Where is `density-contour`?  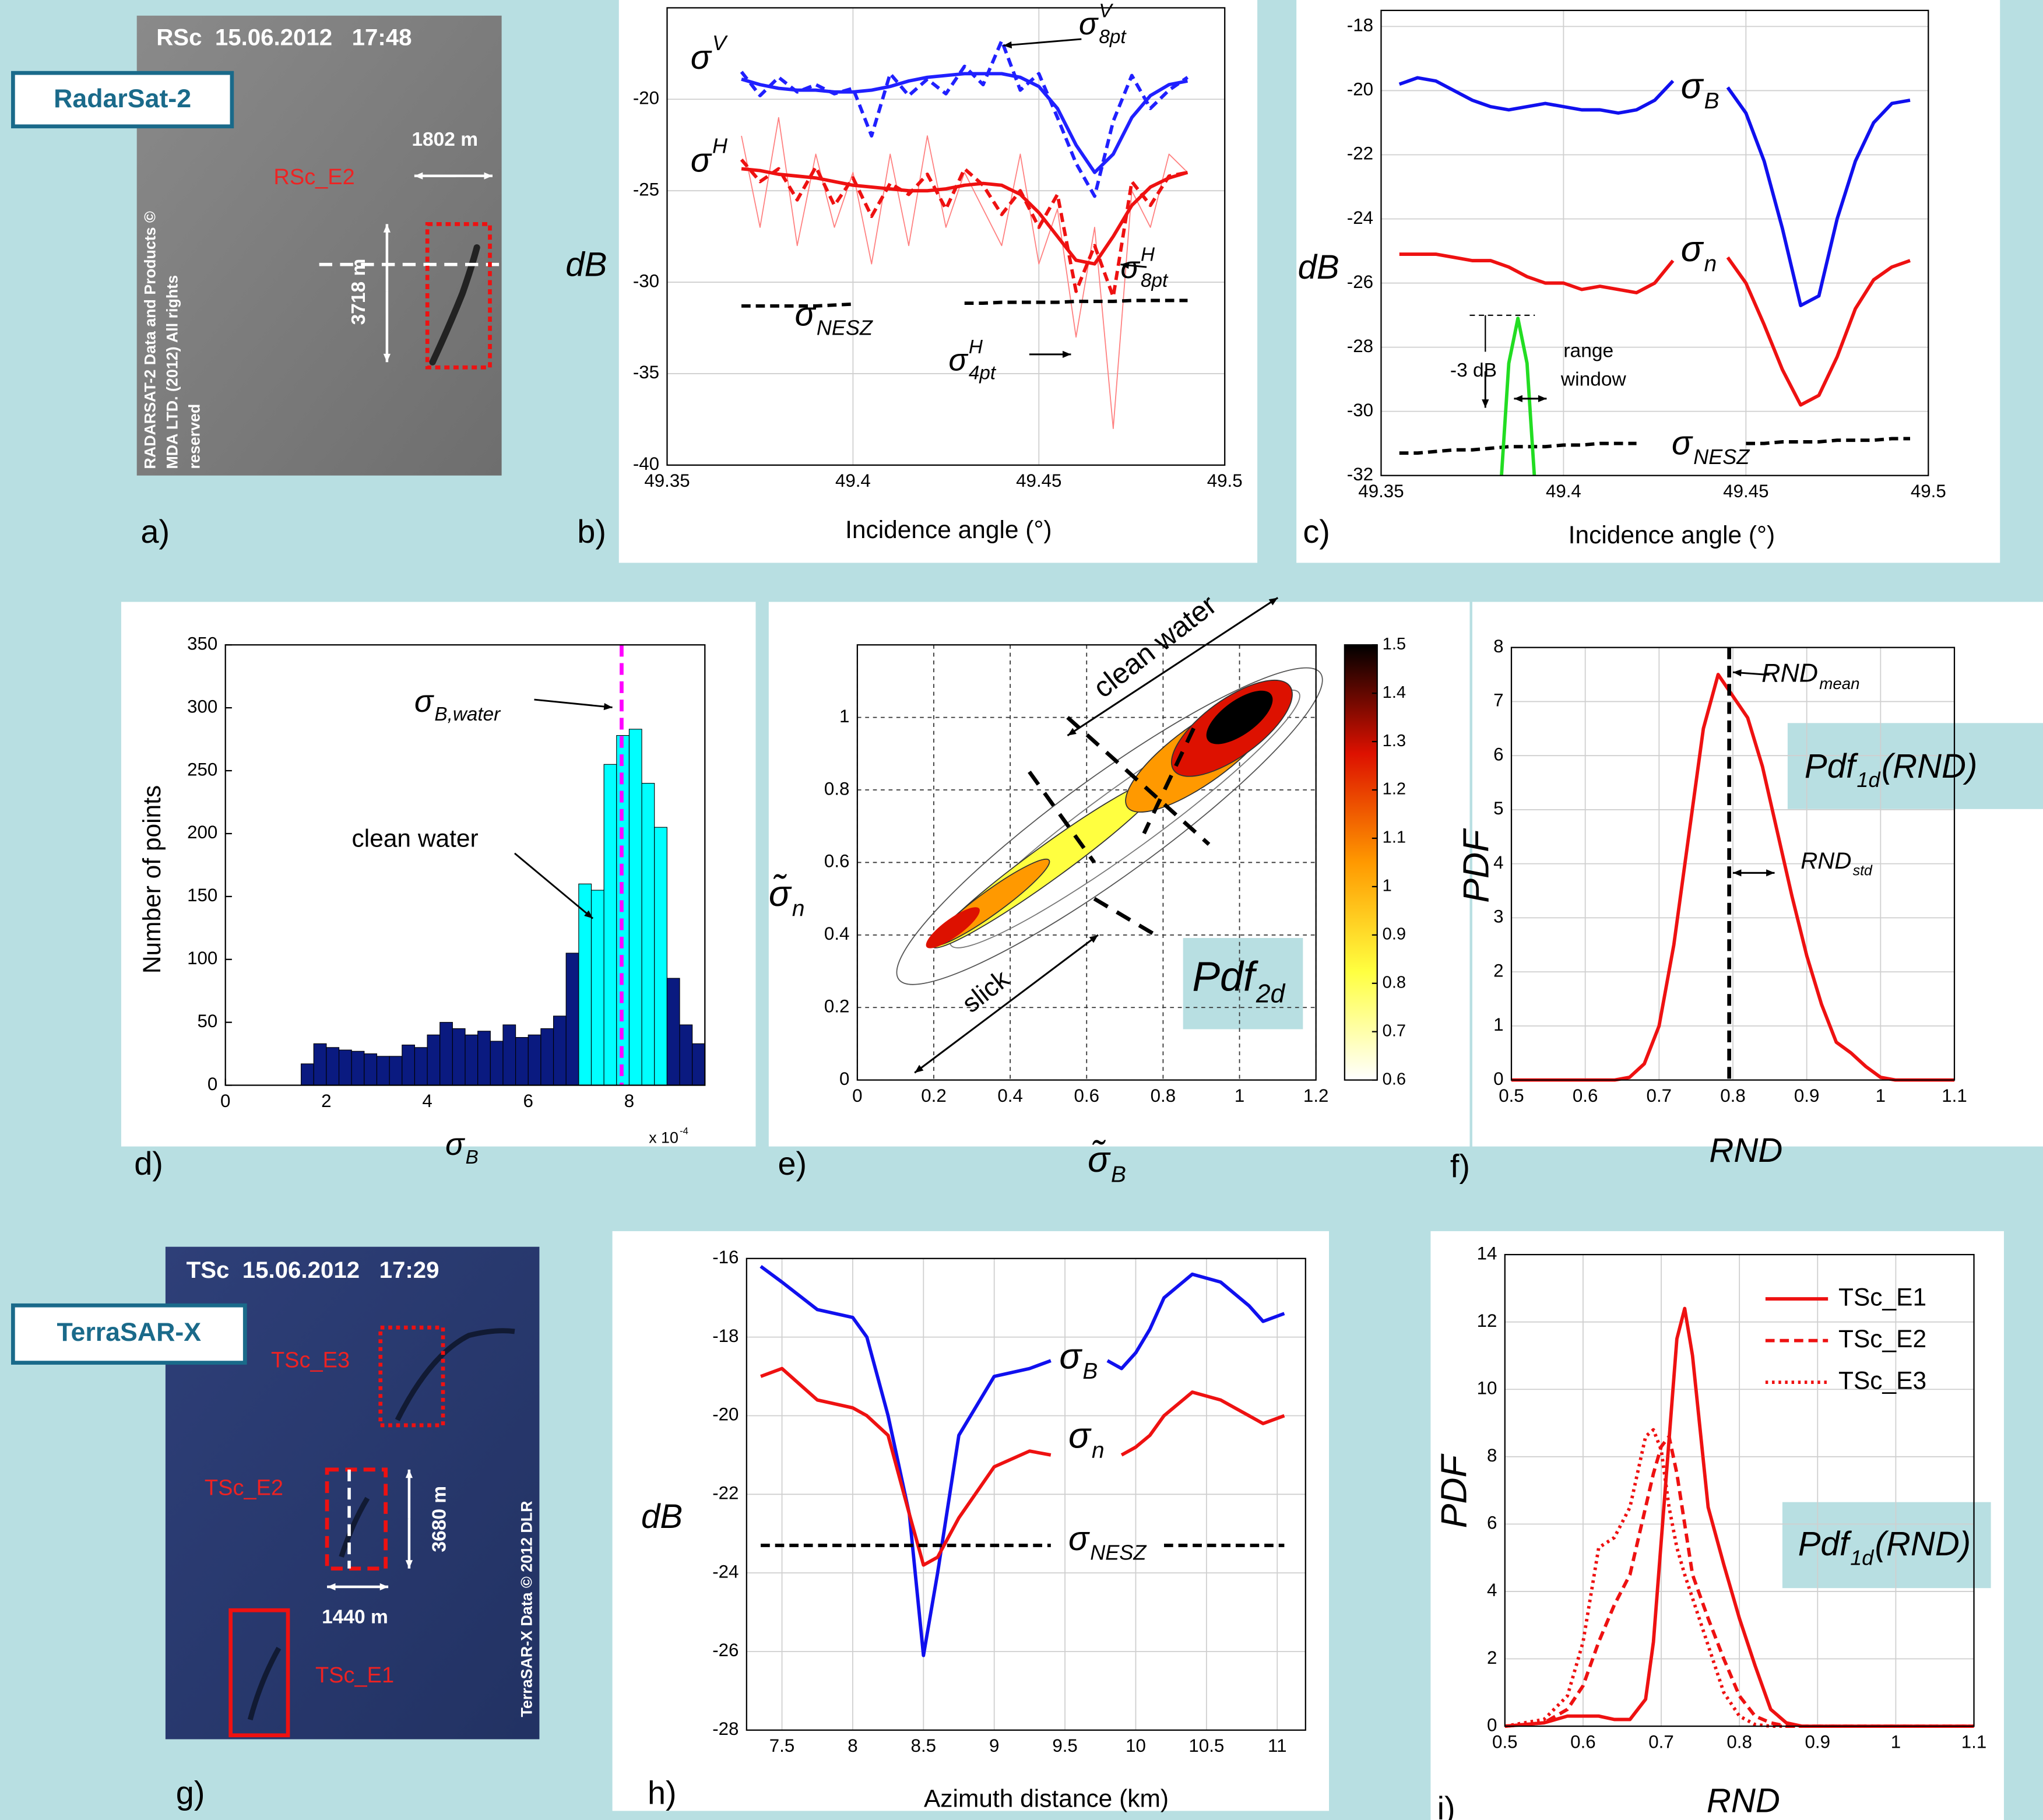 density-contour is located at coordinates (1109, 826).